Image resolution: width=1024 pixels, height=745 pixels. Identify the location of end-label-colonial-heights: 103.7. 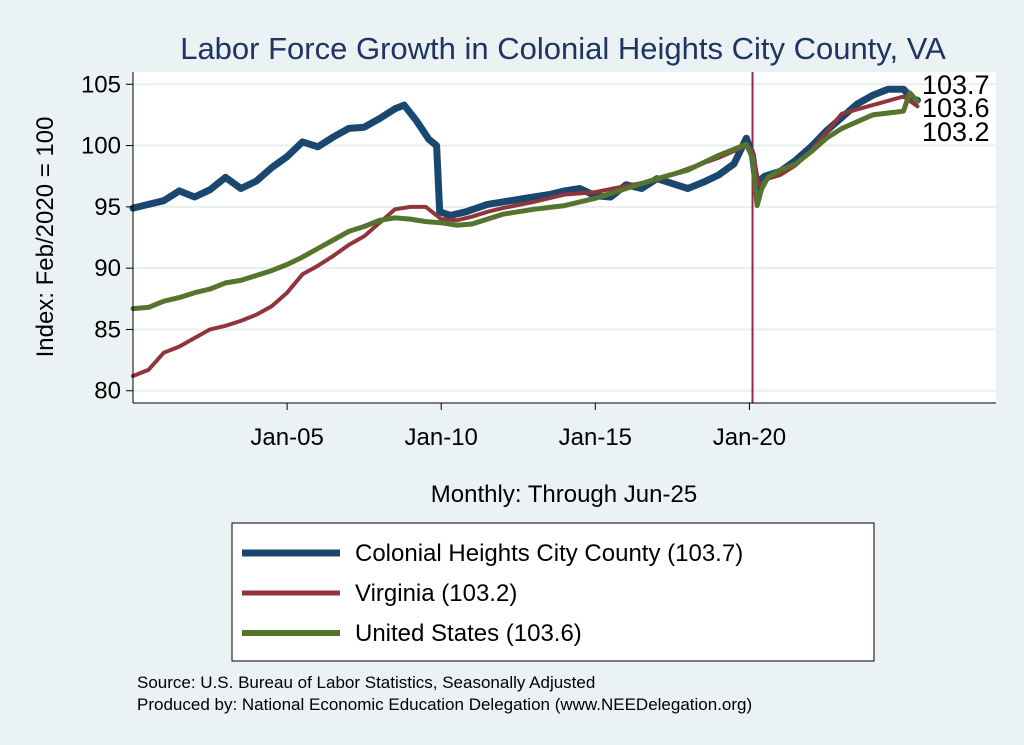
(956, 85).